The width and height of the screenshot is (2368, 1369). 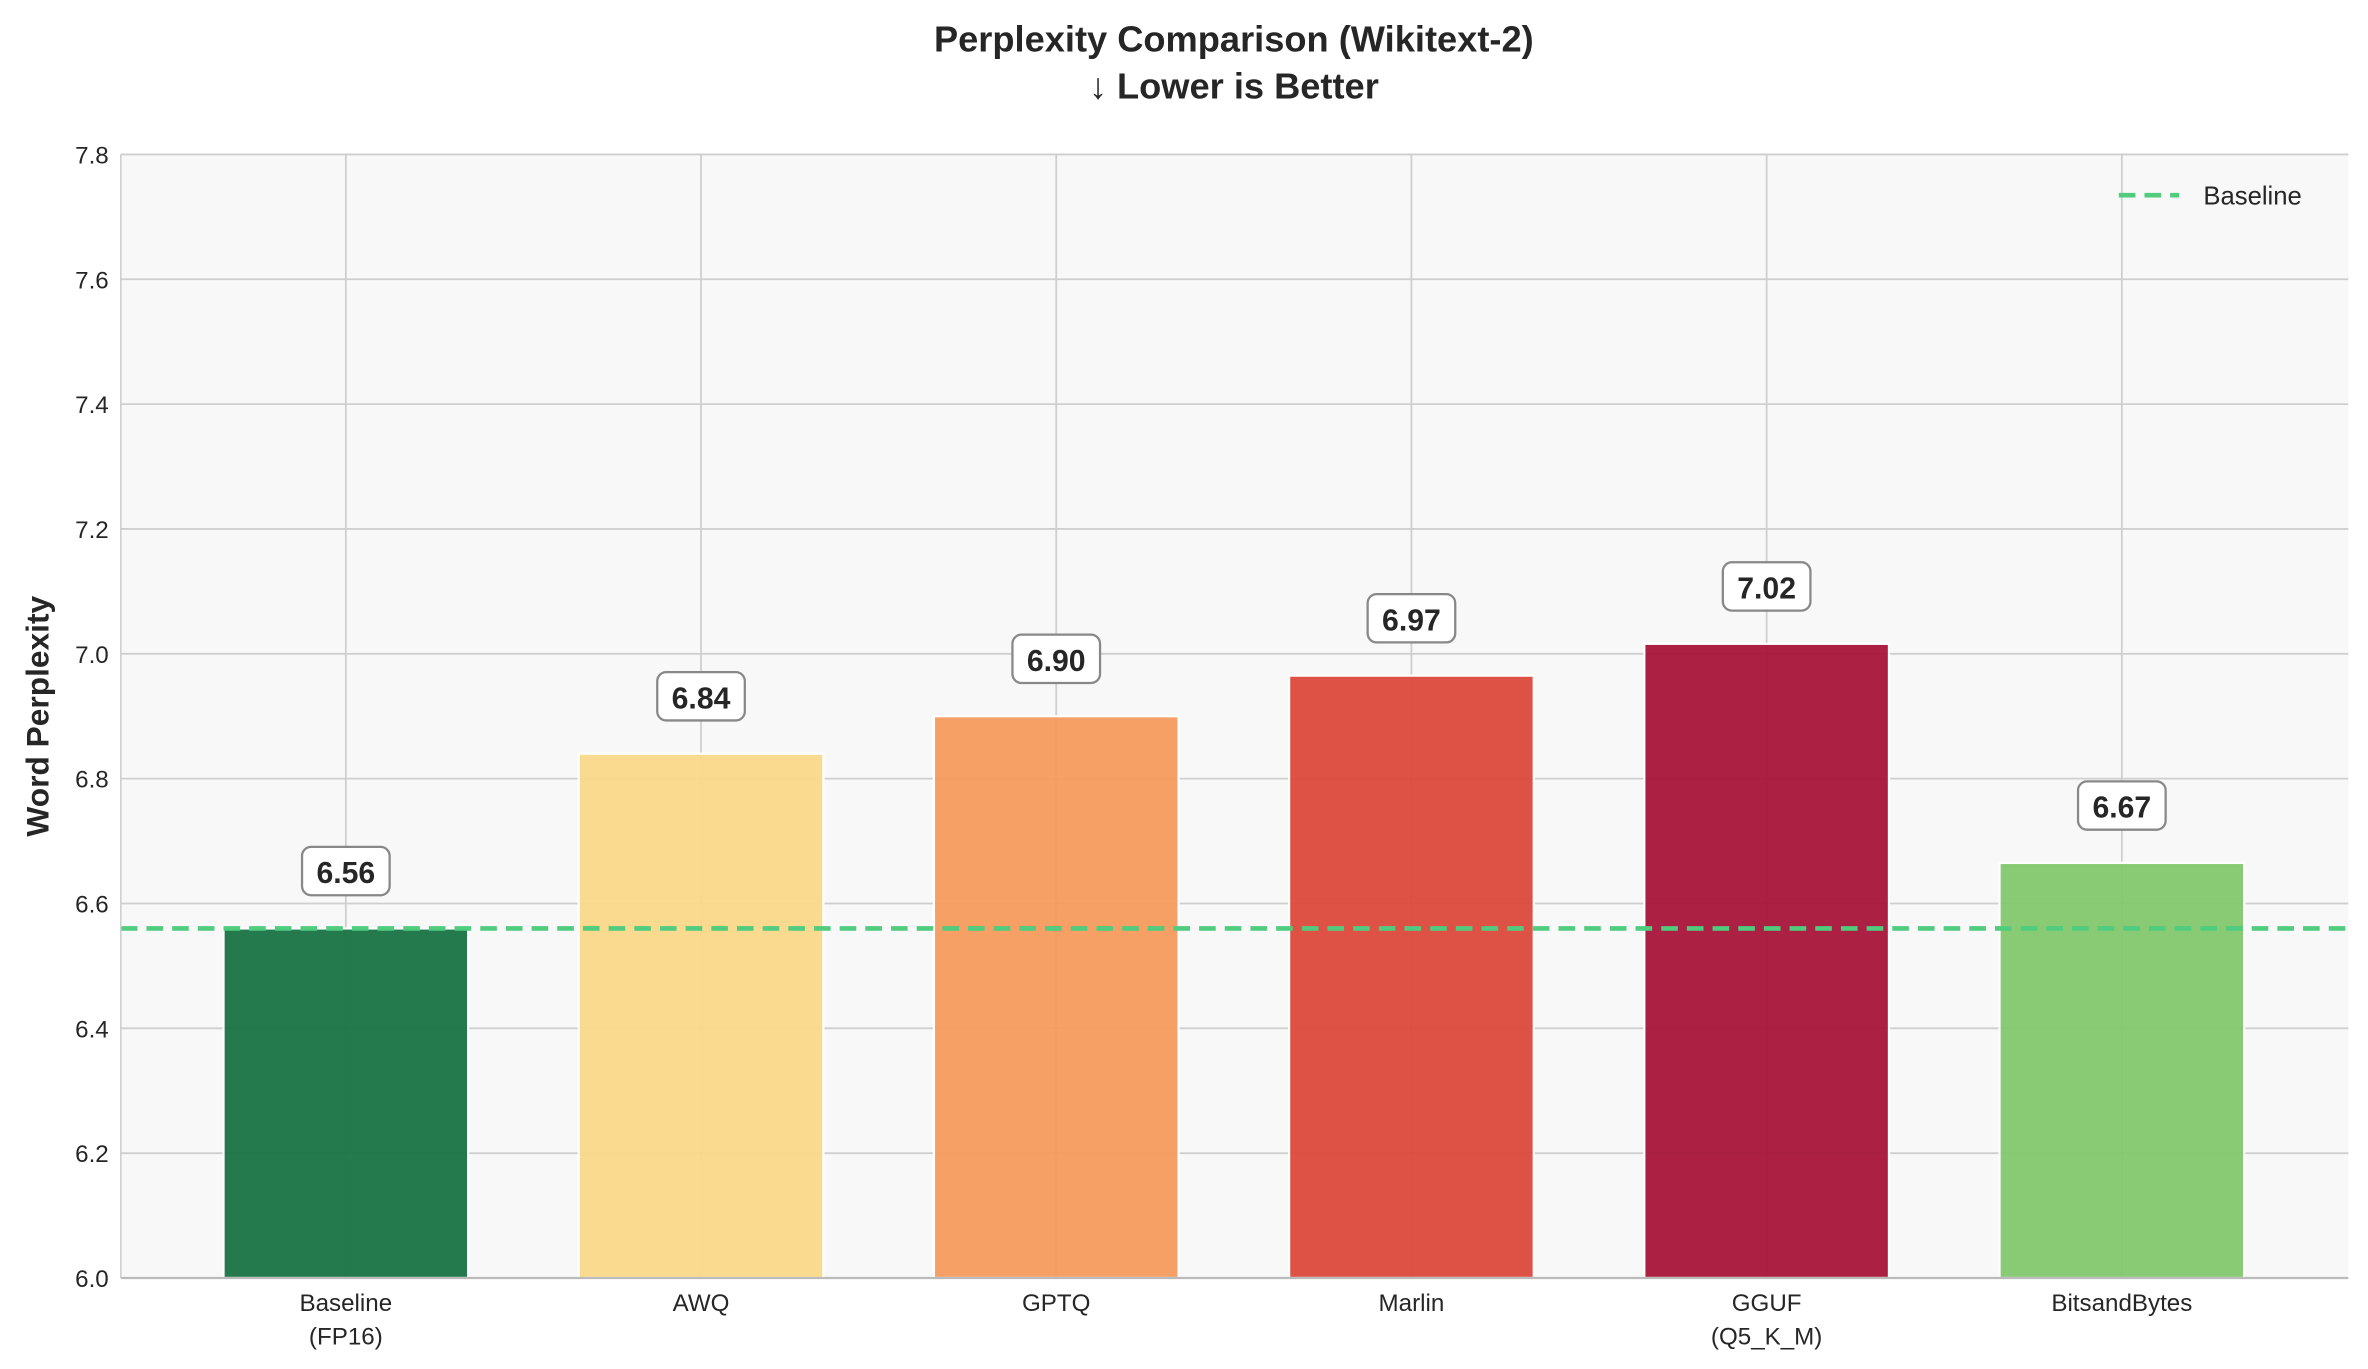 I want to click on data-label: 6.84, so click(x=701, y=698).